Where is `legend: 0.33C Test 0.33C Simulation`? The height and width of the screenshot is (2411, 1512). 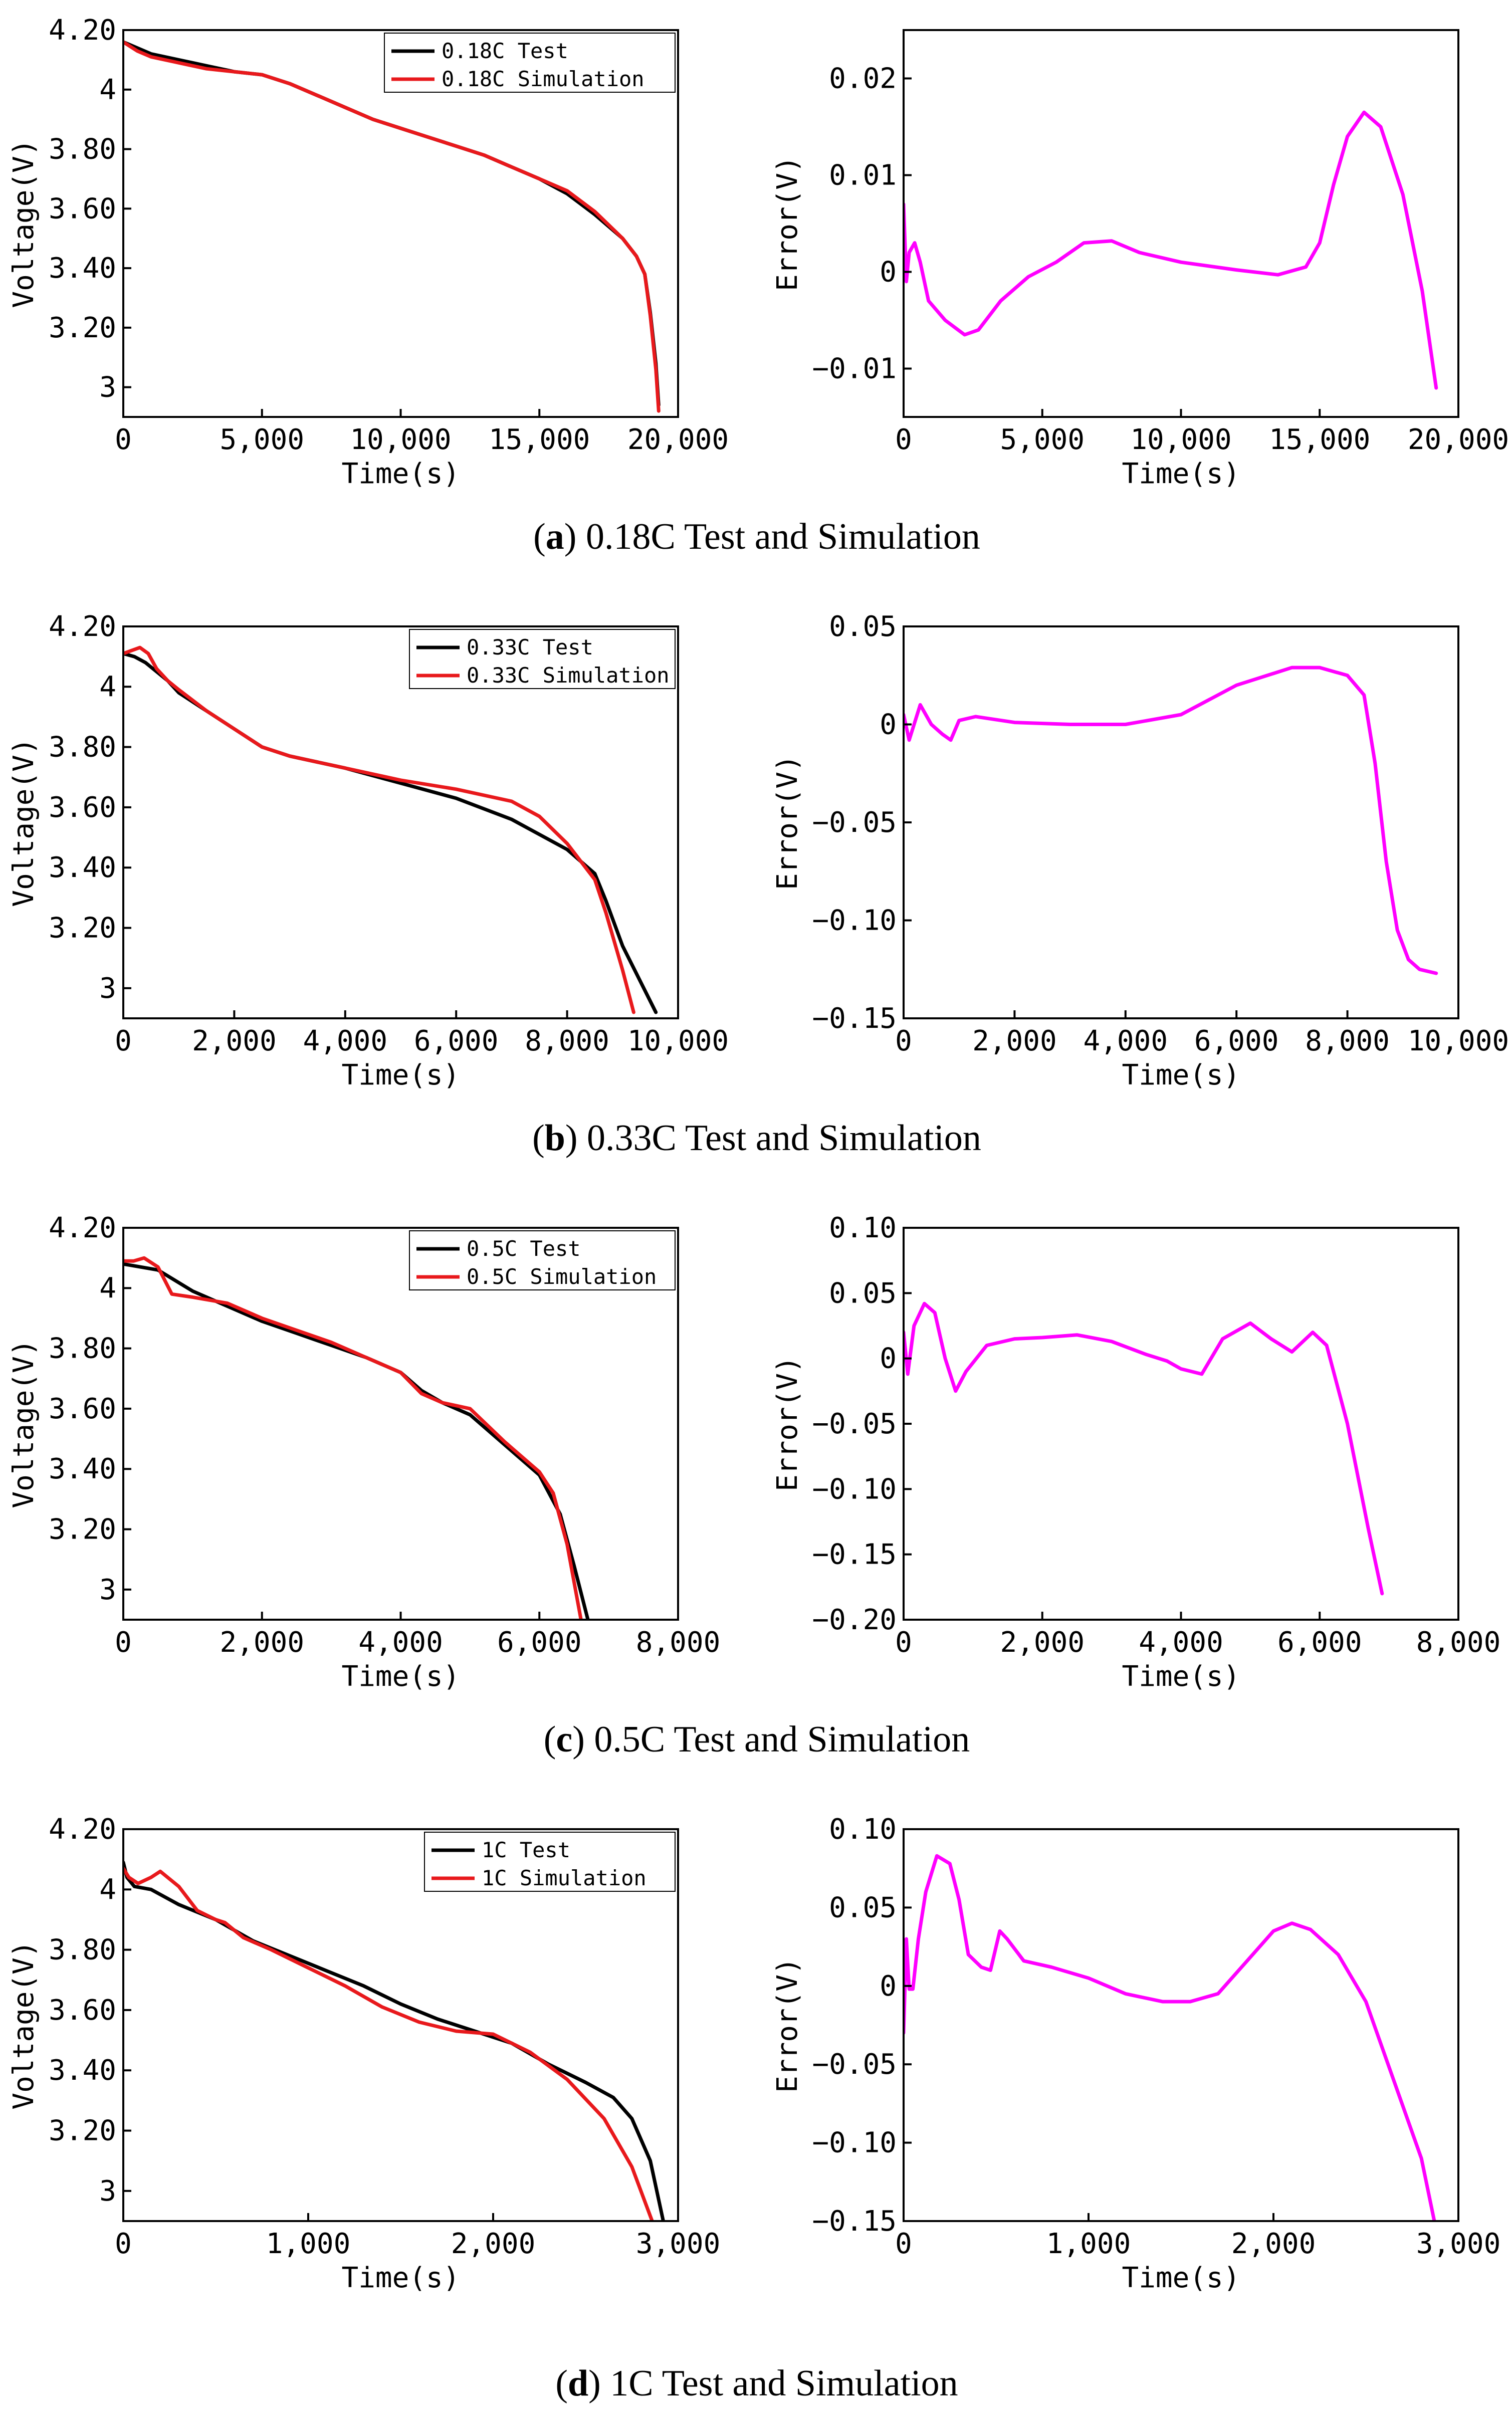
legend: 0.33C Test 0.33C Simulation is located at coordinates (542, 659).